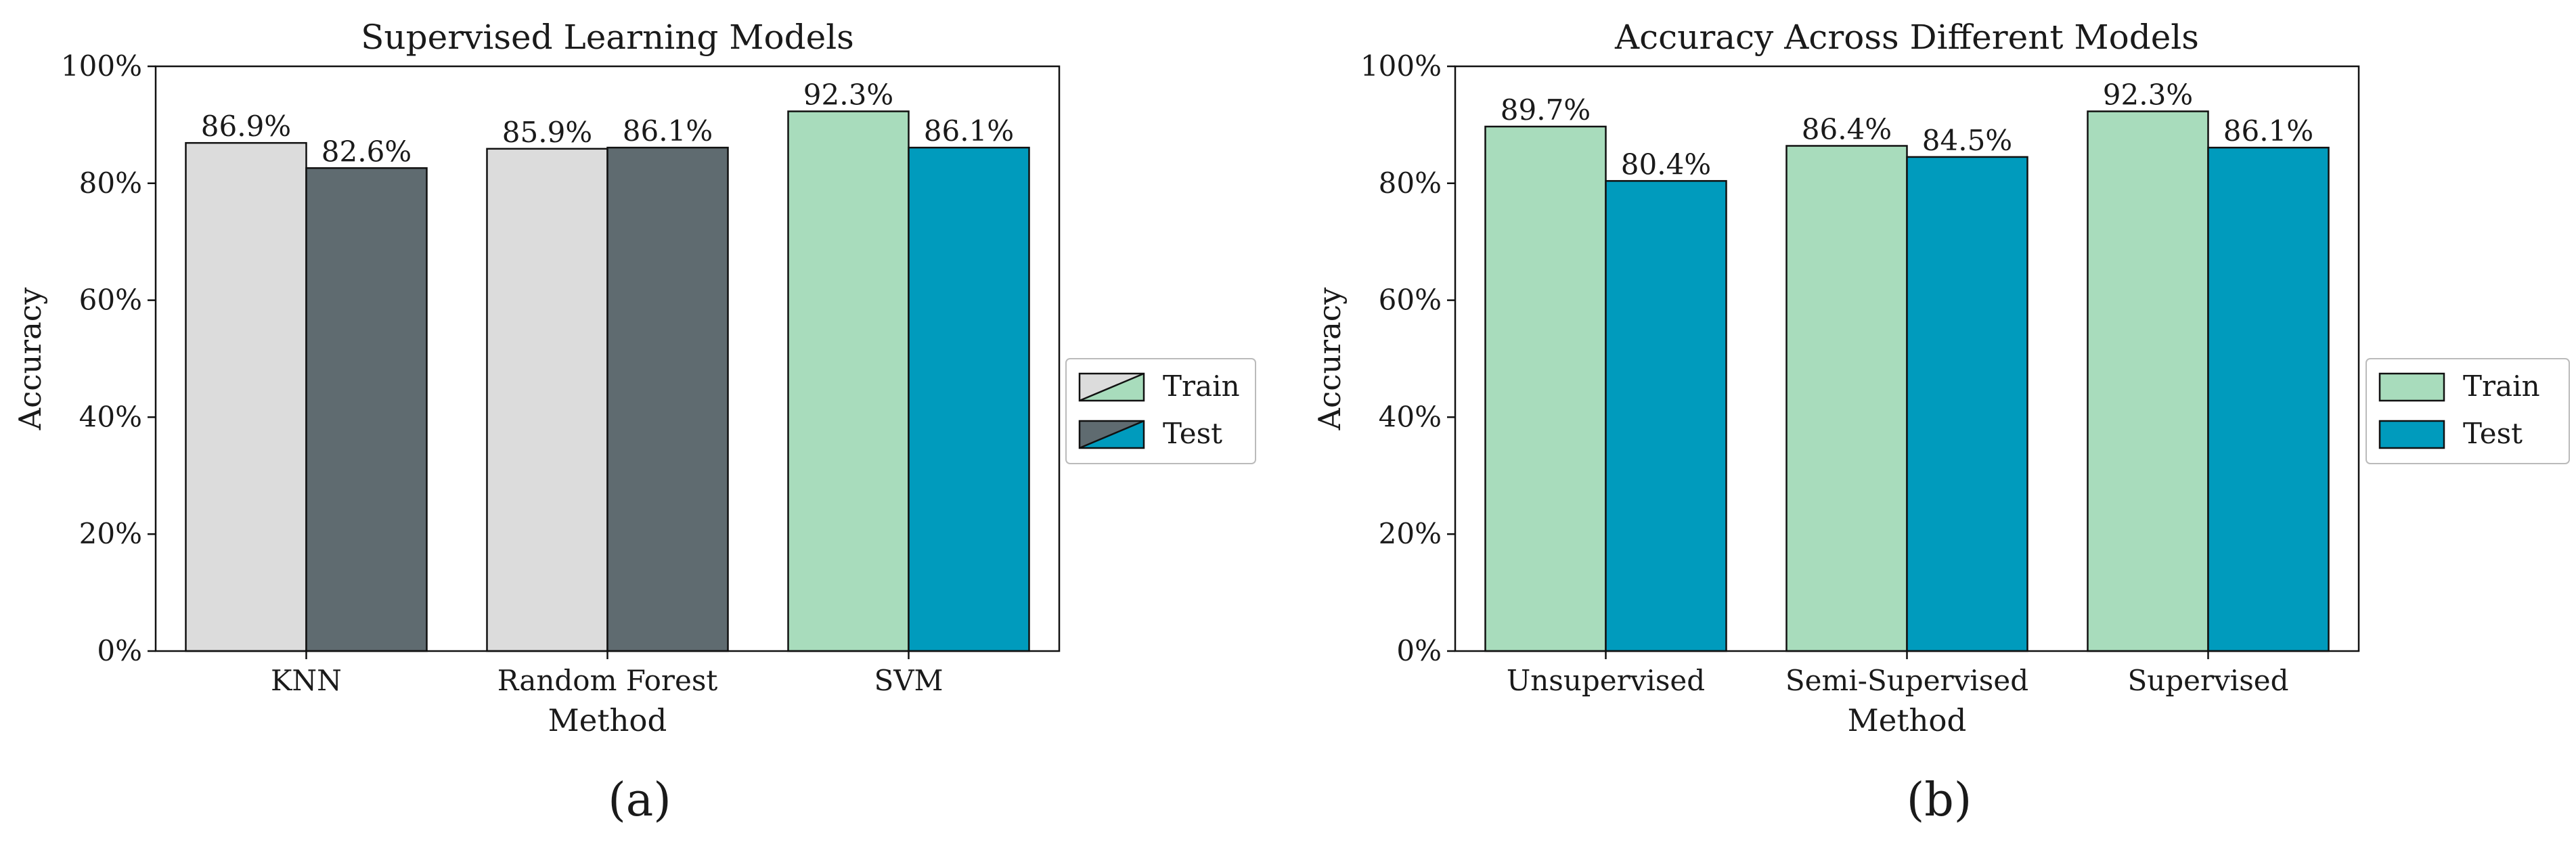  What do you see at coordinates (1546, 110) in the screenshot?
I see `data-label: 89.7%` at bounding box center [1546, 110].